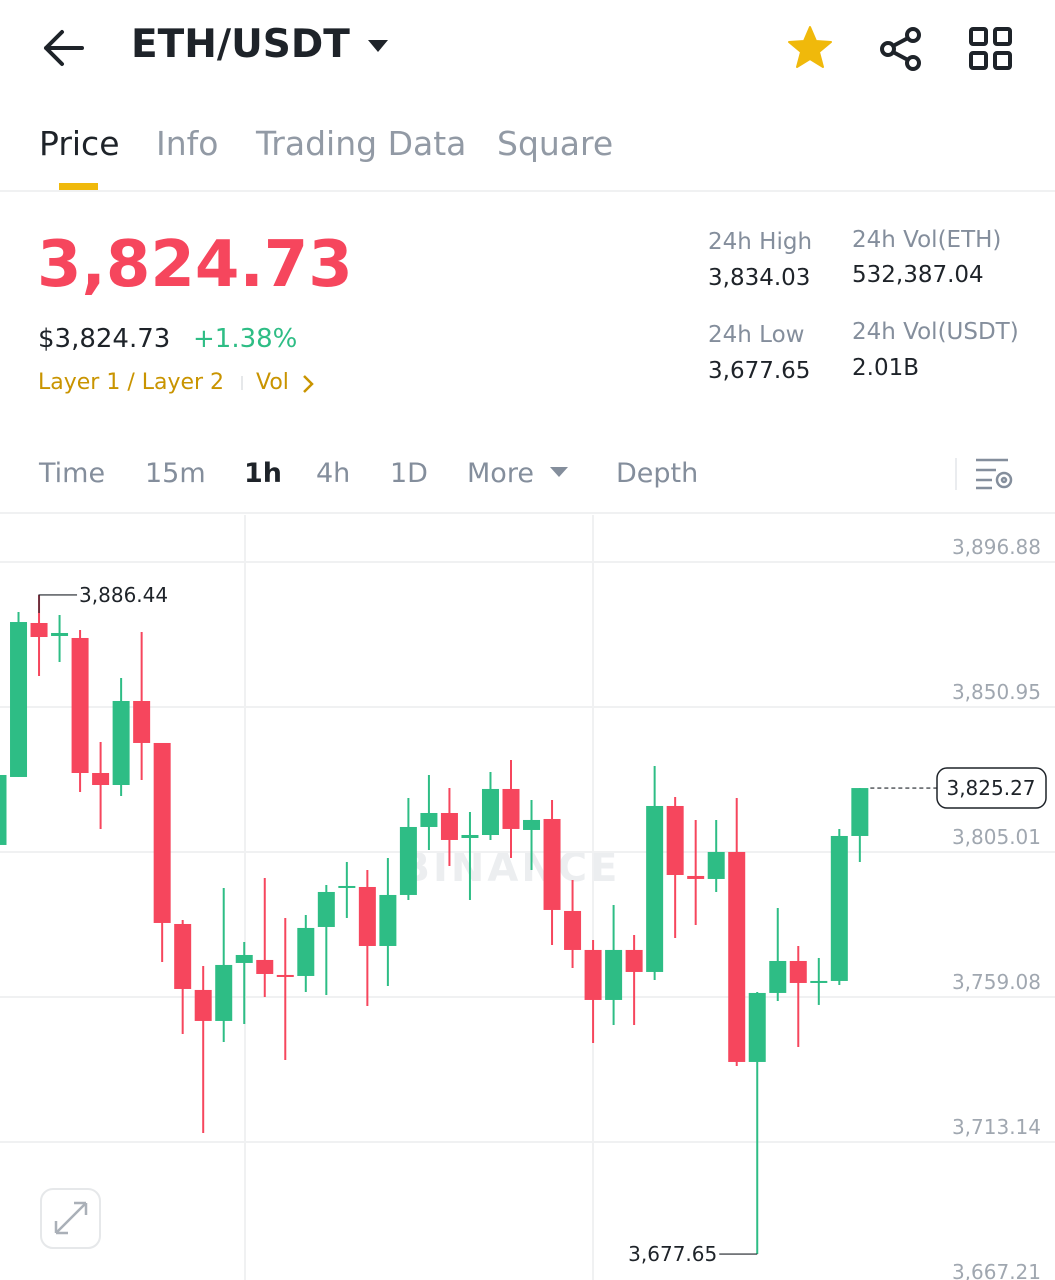 Image resolution: width=1055 pixels, height=1280 pixels. What do you see at coordinates (760, 242) in the screenshot?
I see `stat-label: 24h High` at bounding box center [760, 242].